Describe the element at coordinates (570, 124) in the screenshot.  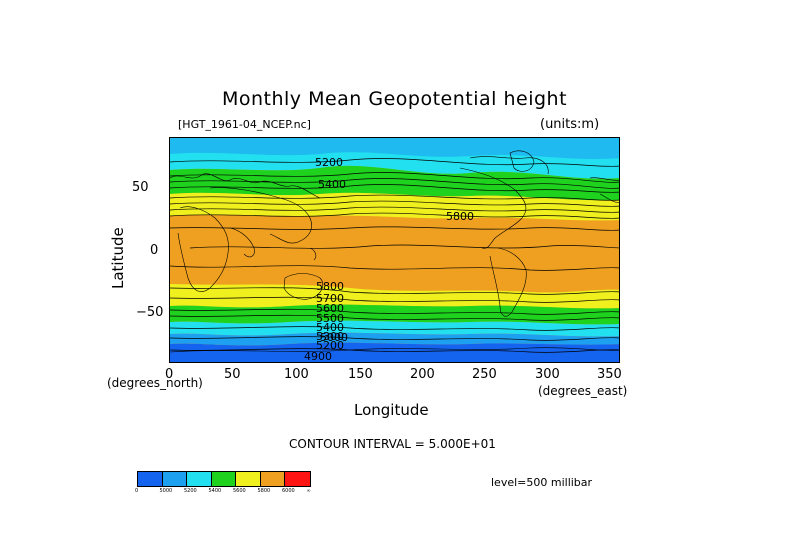
I see `units-label: (units:m)` at that location.